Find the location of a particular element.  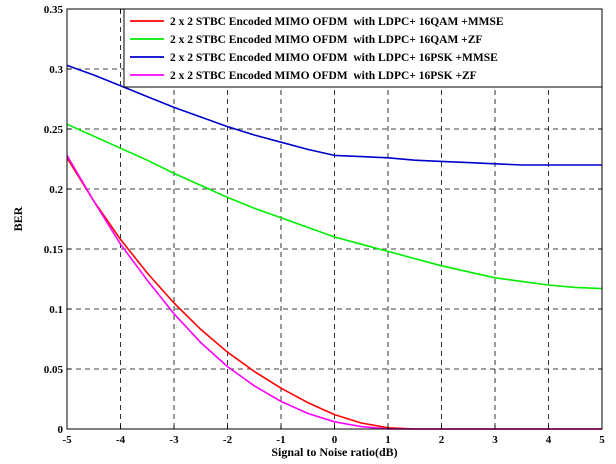

x-tick-label: -5 is located at coordinates (67, 440).